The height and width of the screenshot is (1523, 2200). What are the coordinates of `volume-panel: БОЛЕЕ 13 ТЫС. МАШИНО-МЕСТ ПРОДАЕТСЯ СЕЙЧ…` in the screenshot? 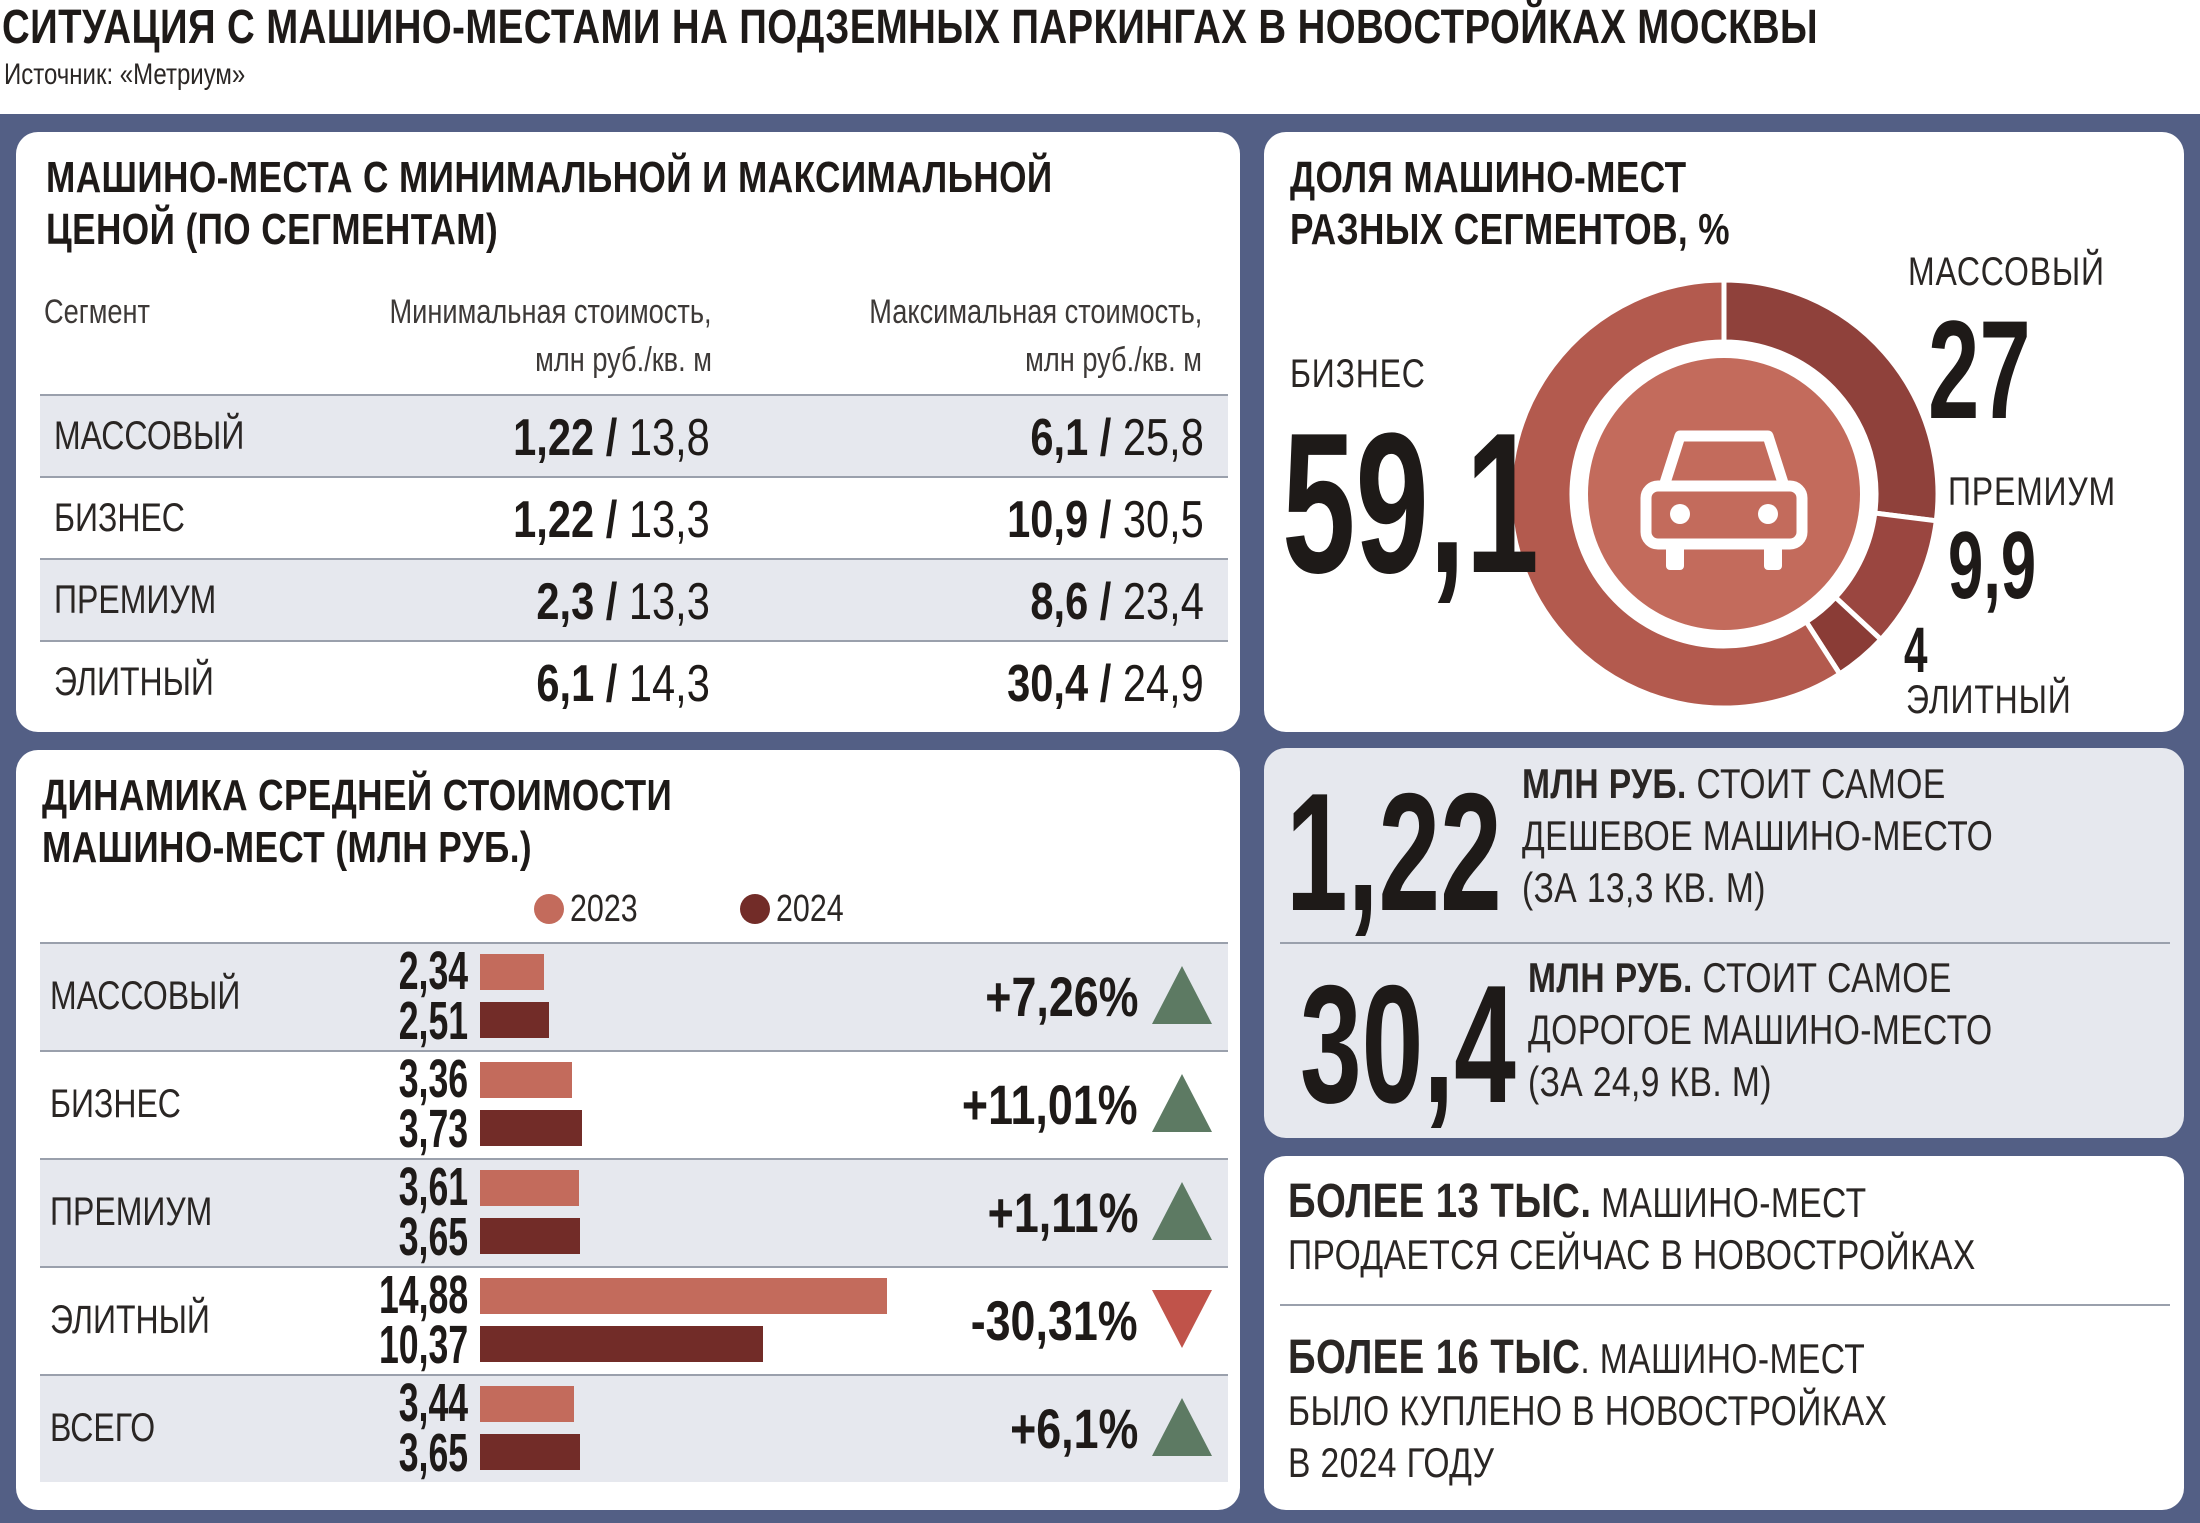 It's located at (1724, 1333).